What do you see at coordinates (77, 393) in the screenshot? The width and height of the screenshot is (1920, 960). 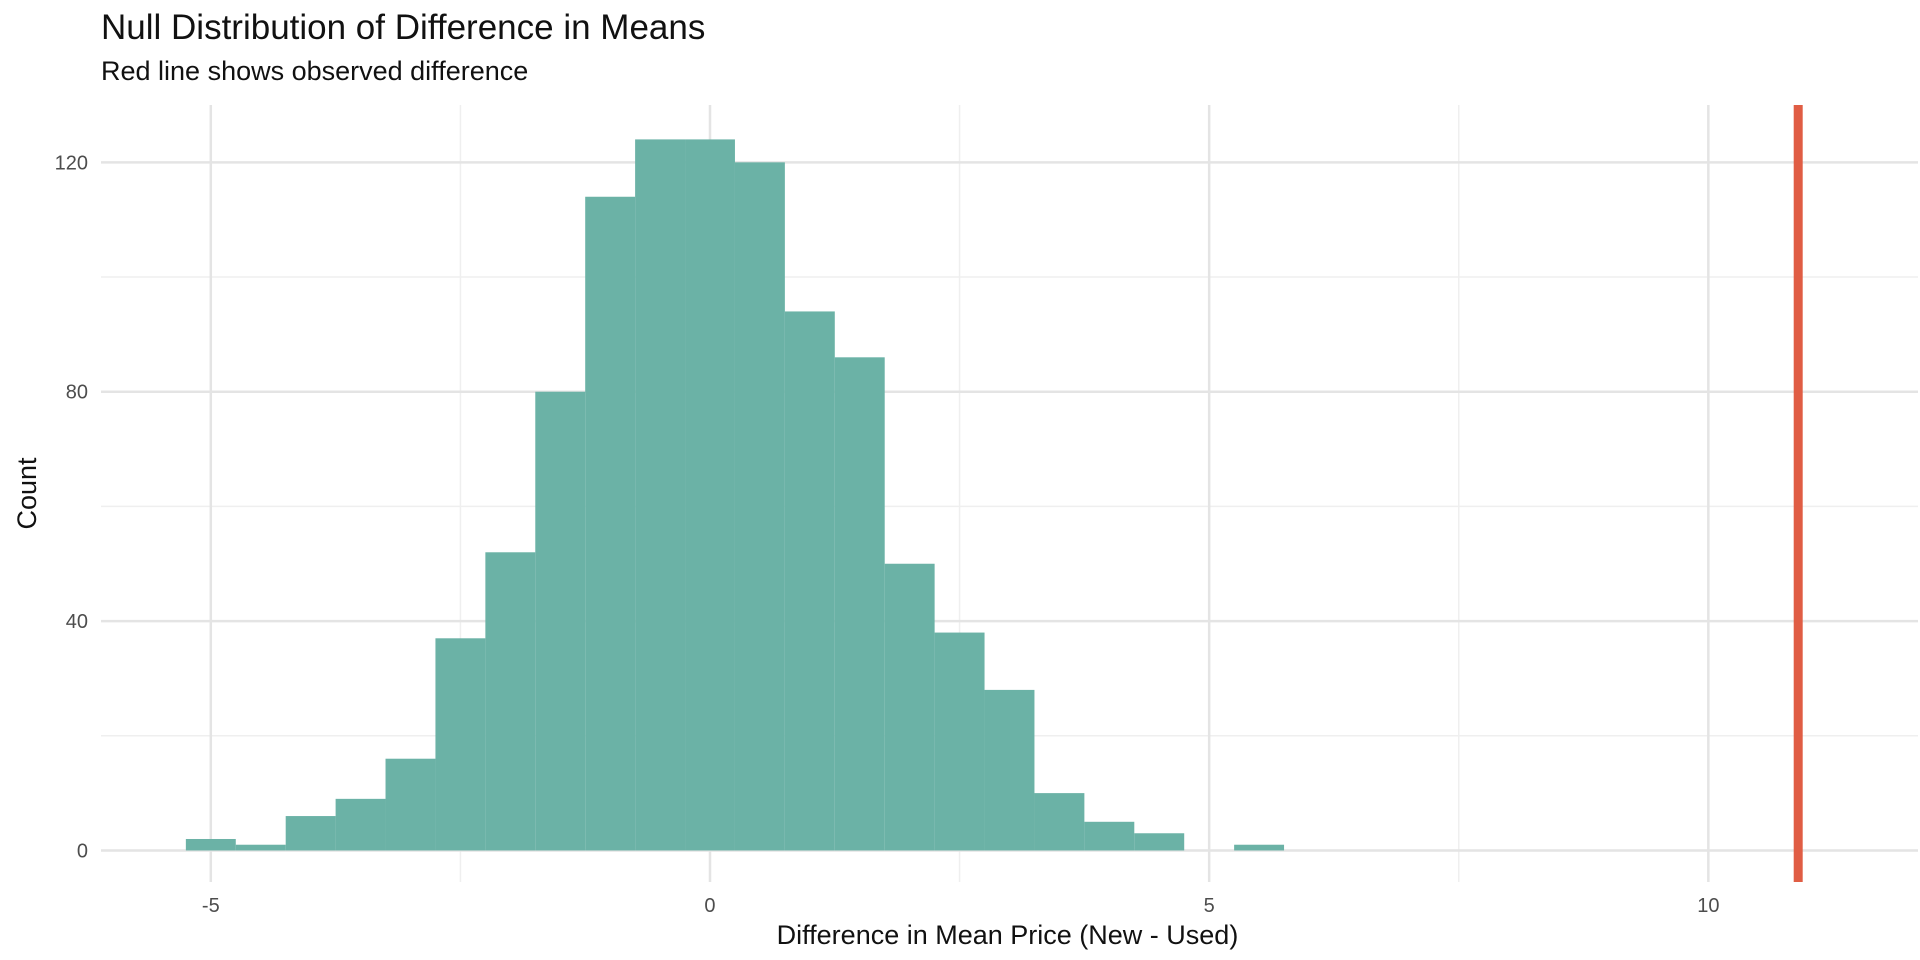 I see `y-tick-label: 80` at bounding box center [77, 393].